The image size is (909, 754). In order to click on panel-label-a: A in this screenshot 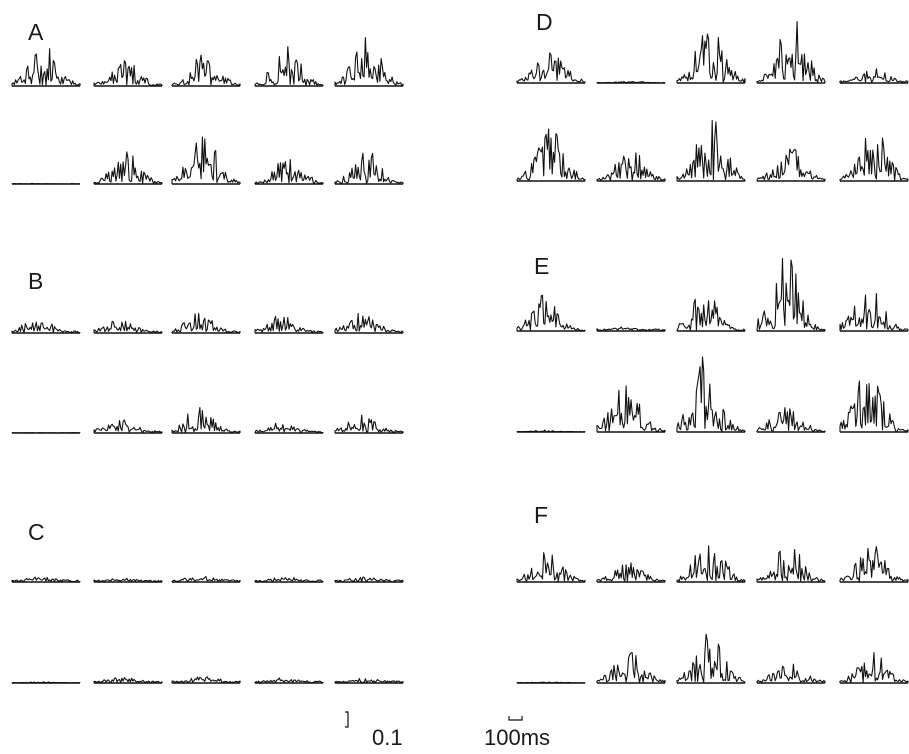, I will do `click(36, 32)`.